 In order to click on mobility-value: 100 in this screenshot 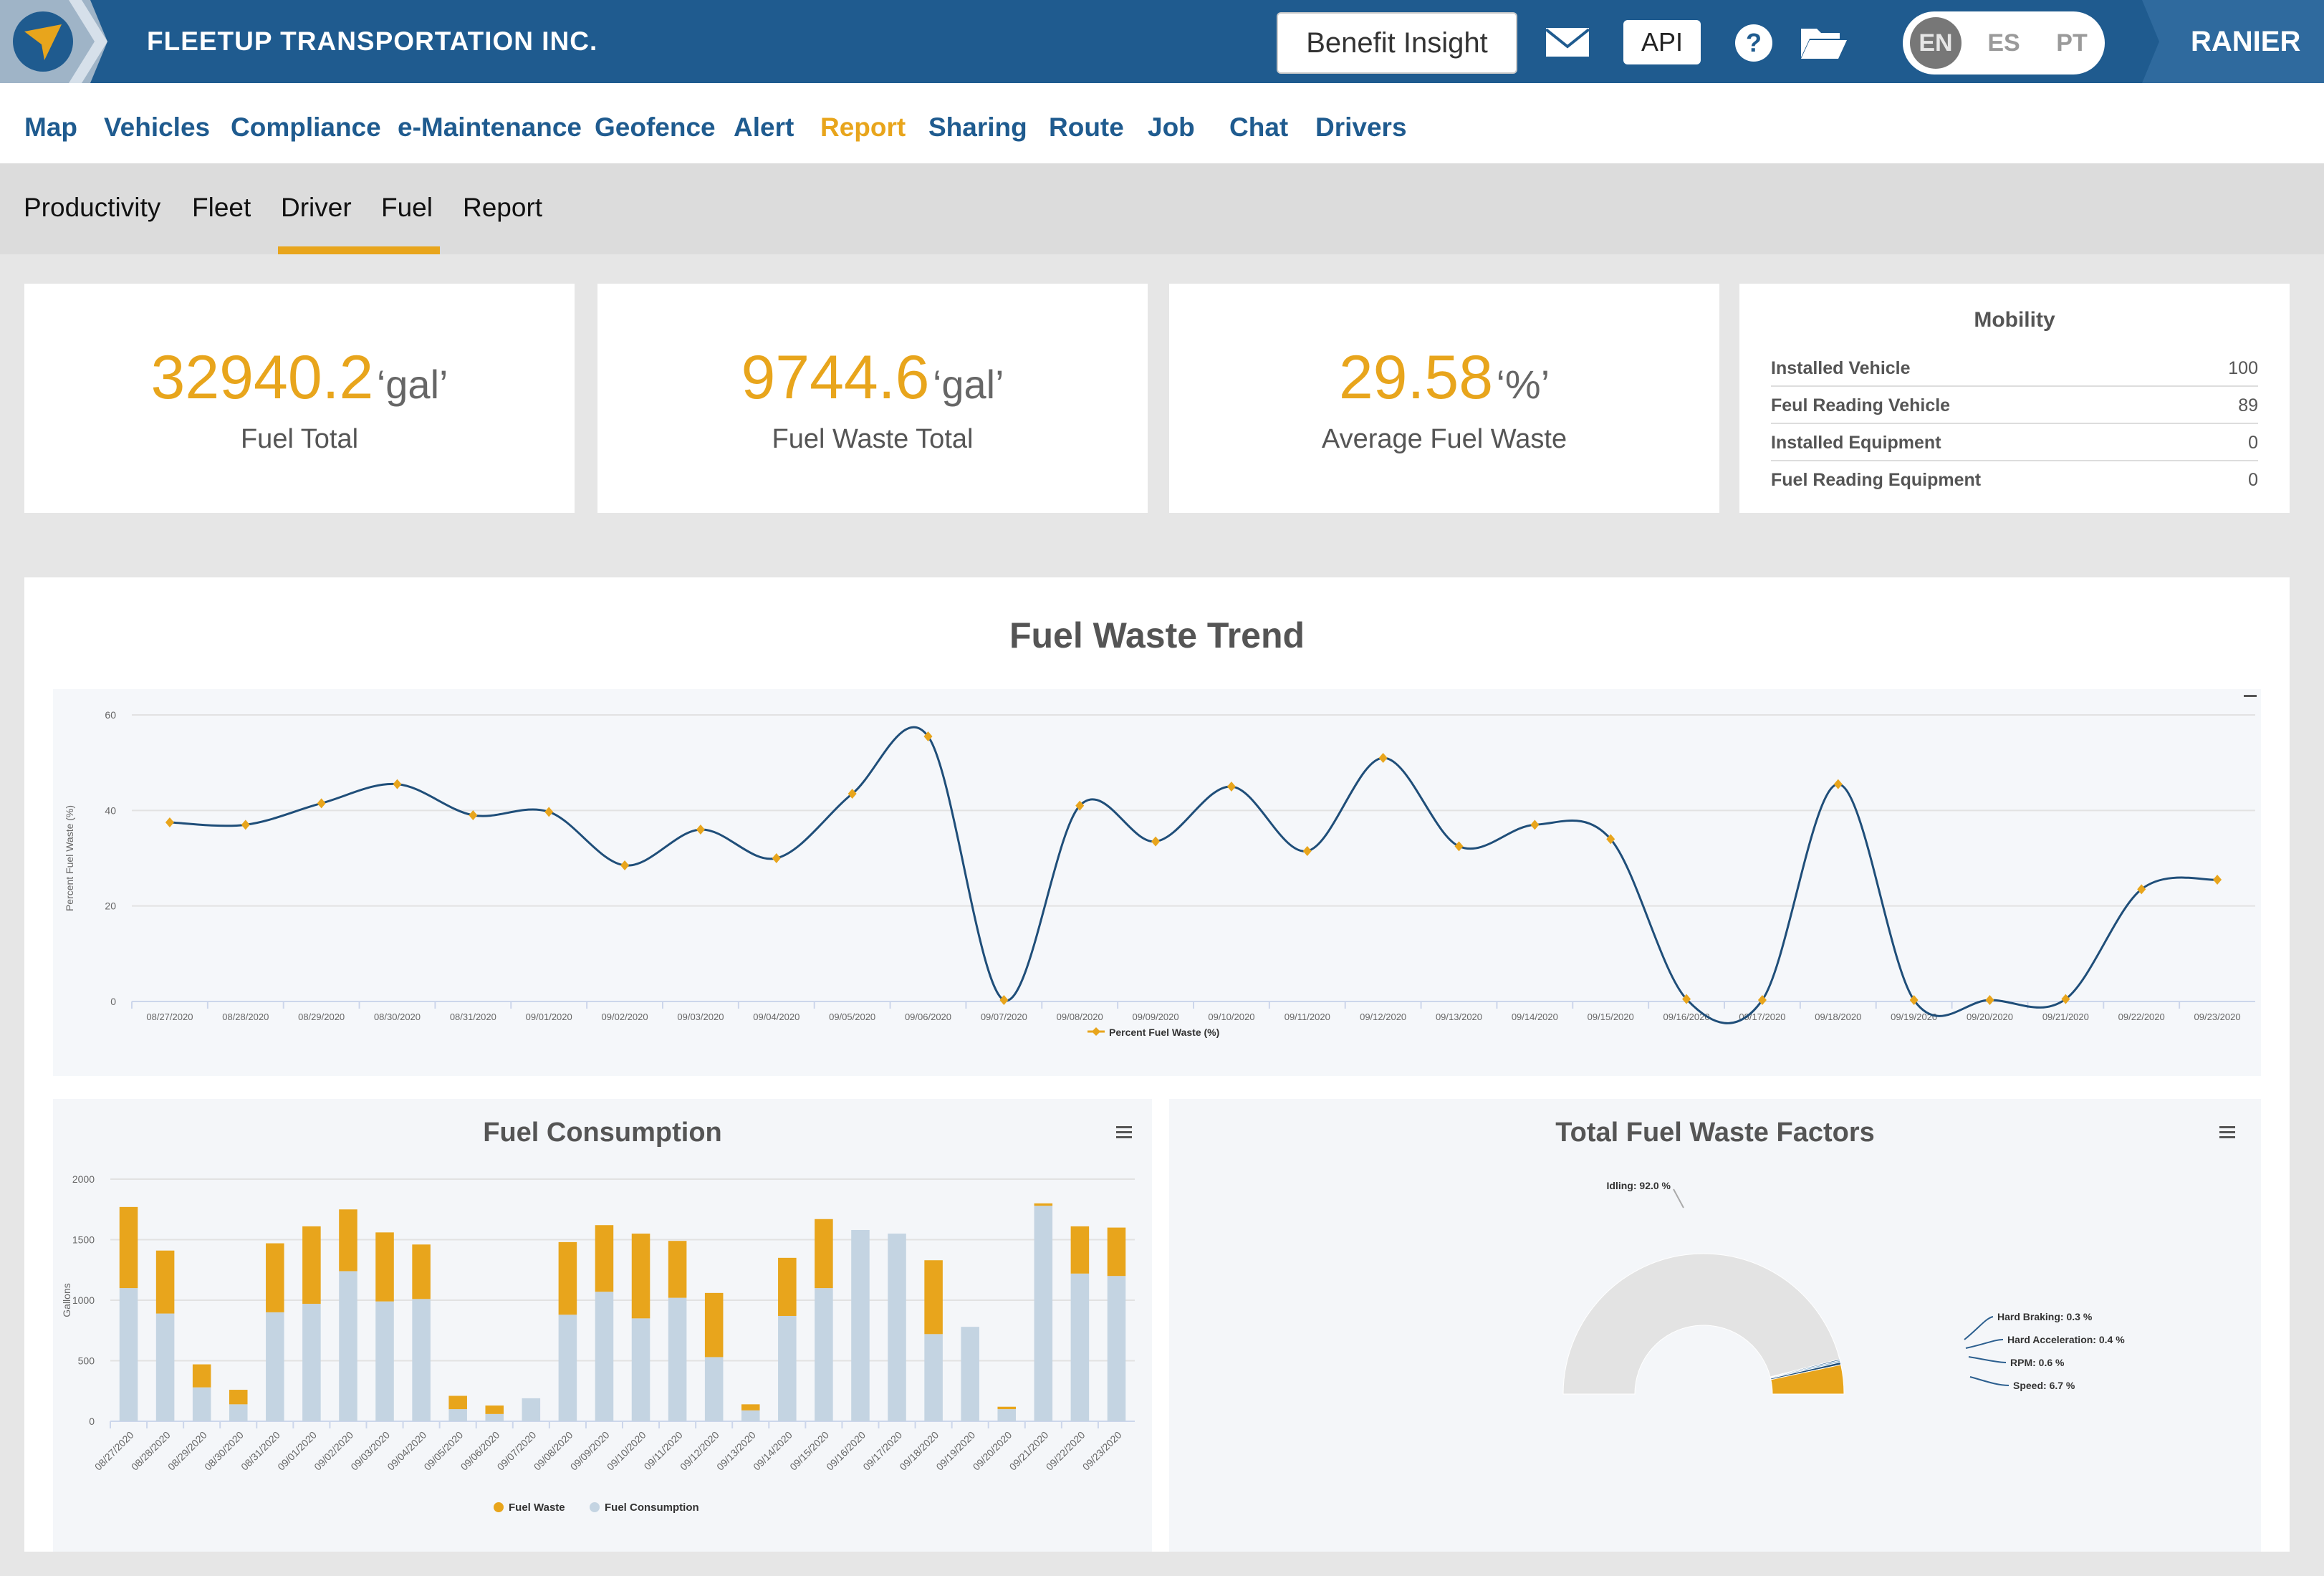, I will do `click(2243, 368)`.